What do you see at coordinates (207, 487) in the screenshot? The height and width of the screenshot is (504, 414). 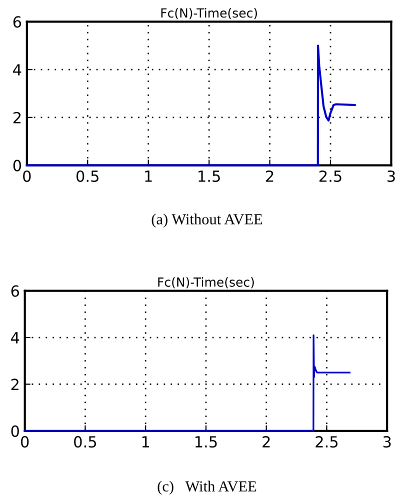 I see `text: (c) With AVEE` at bounding box center [207, 487].